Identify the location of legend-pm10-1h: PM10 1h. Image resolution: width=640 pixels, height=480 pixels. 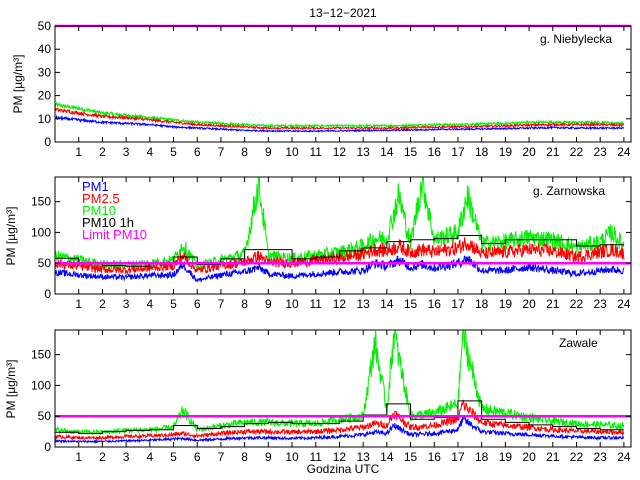
(108, 222).